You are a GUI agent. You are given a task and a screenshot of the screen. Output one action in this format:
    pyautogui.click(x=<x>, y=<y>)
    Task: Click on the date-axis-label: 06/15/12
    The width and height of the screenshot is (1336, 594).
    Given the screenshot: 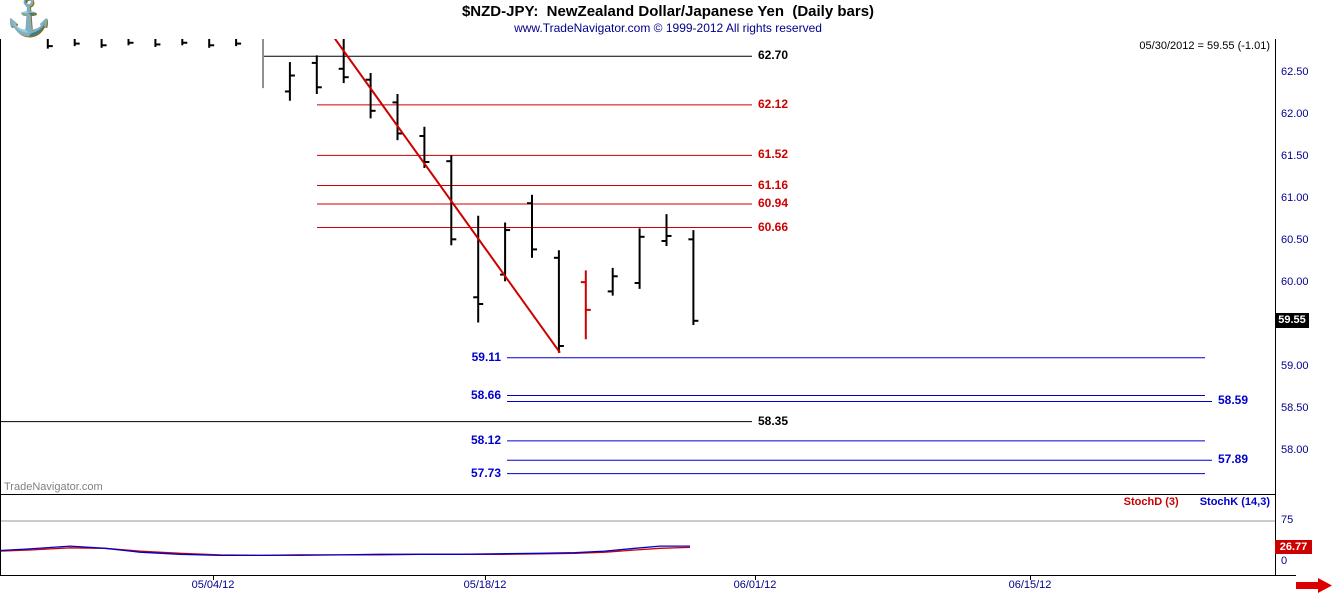 What is the action you would take?
    pyautogui.click(x=1030, y=585)
    